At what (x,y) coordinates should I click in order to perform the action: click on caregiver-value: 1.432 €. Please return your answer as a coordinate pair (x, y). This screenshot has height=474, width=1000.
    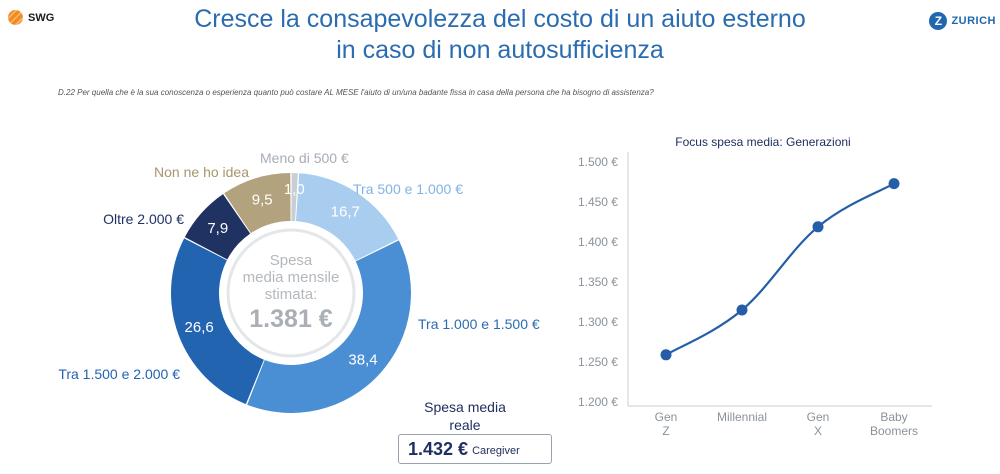
    Looking at the image, I should click on (438, 448).